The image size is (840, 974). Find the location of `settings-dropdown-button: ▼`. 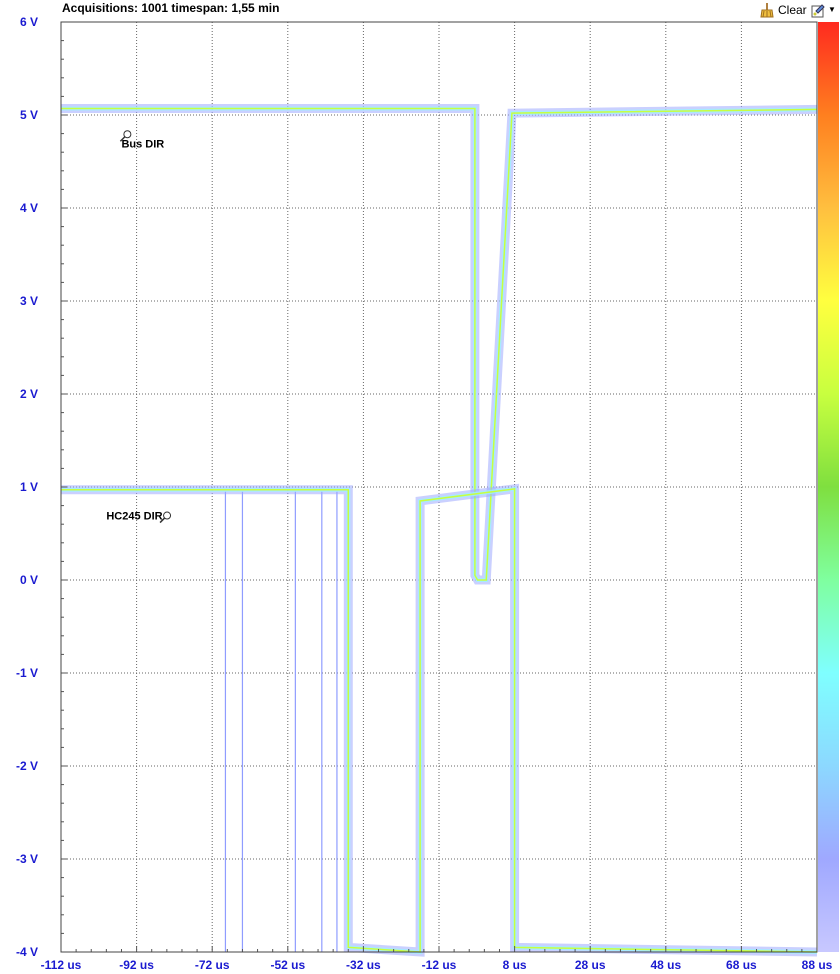

settings-dropdown-button: ▼ is located at coordinates (823, 9).